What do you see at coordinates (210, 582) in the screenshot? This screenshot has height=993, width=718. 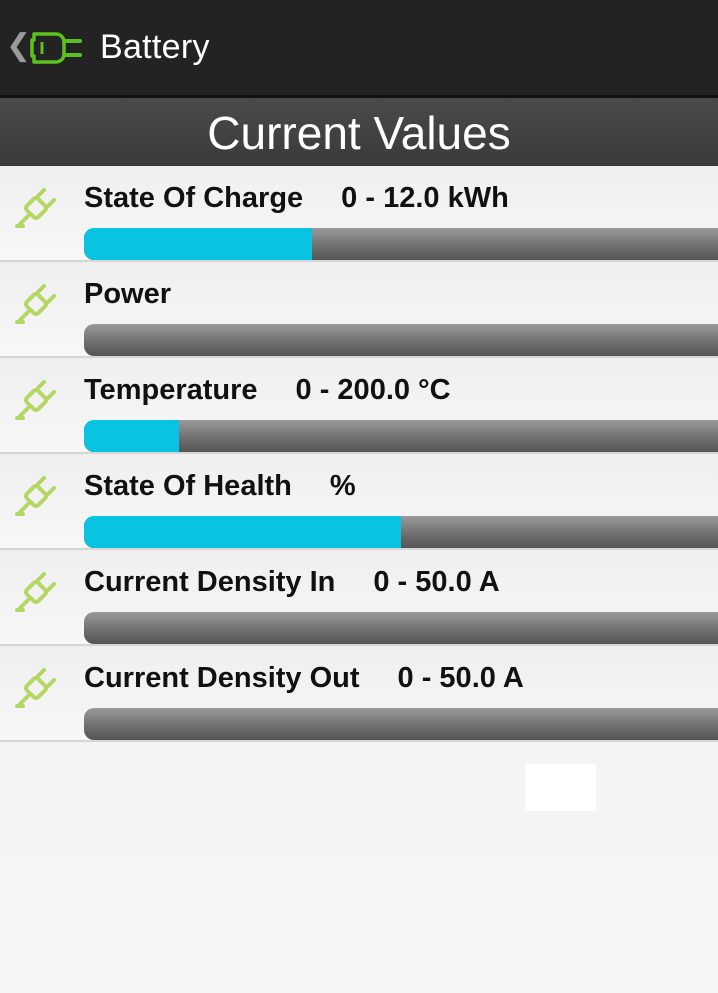 I see `item-label: Current Density In` at bounding box center [210, 582].